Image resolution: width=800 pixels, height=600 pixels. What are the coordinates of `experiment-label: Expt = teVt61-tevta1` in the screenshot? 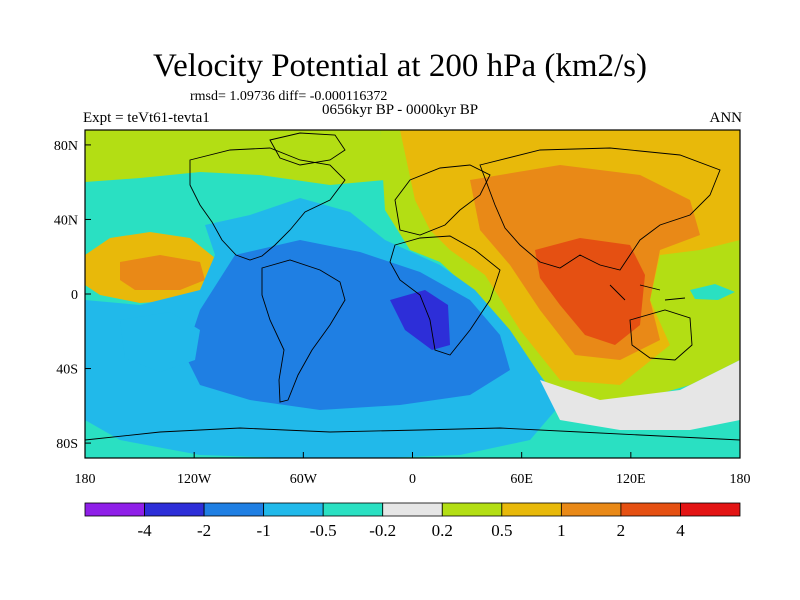 It's located at (146, 118).